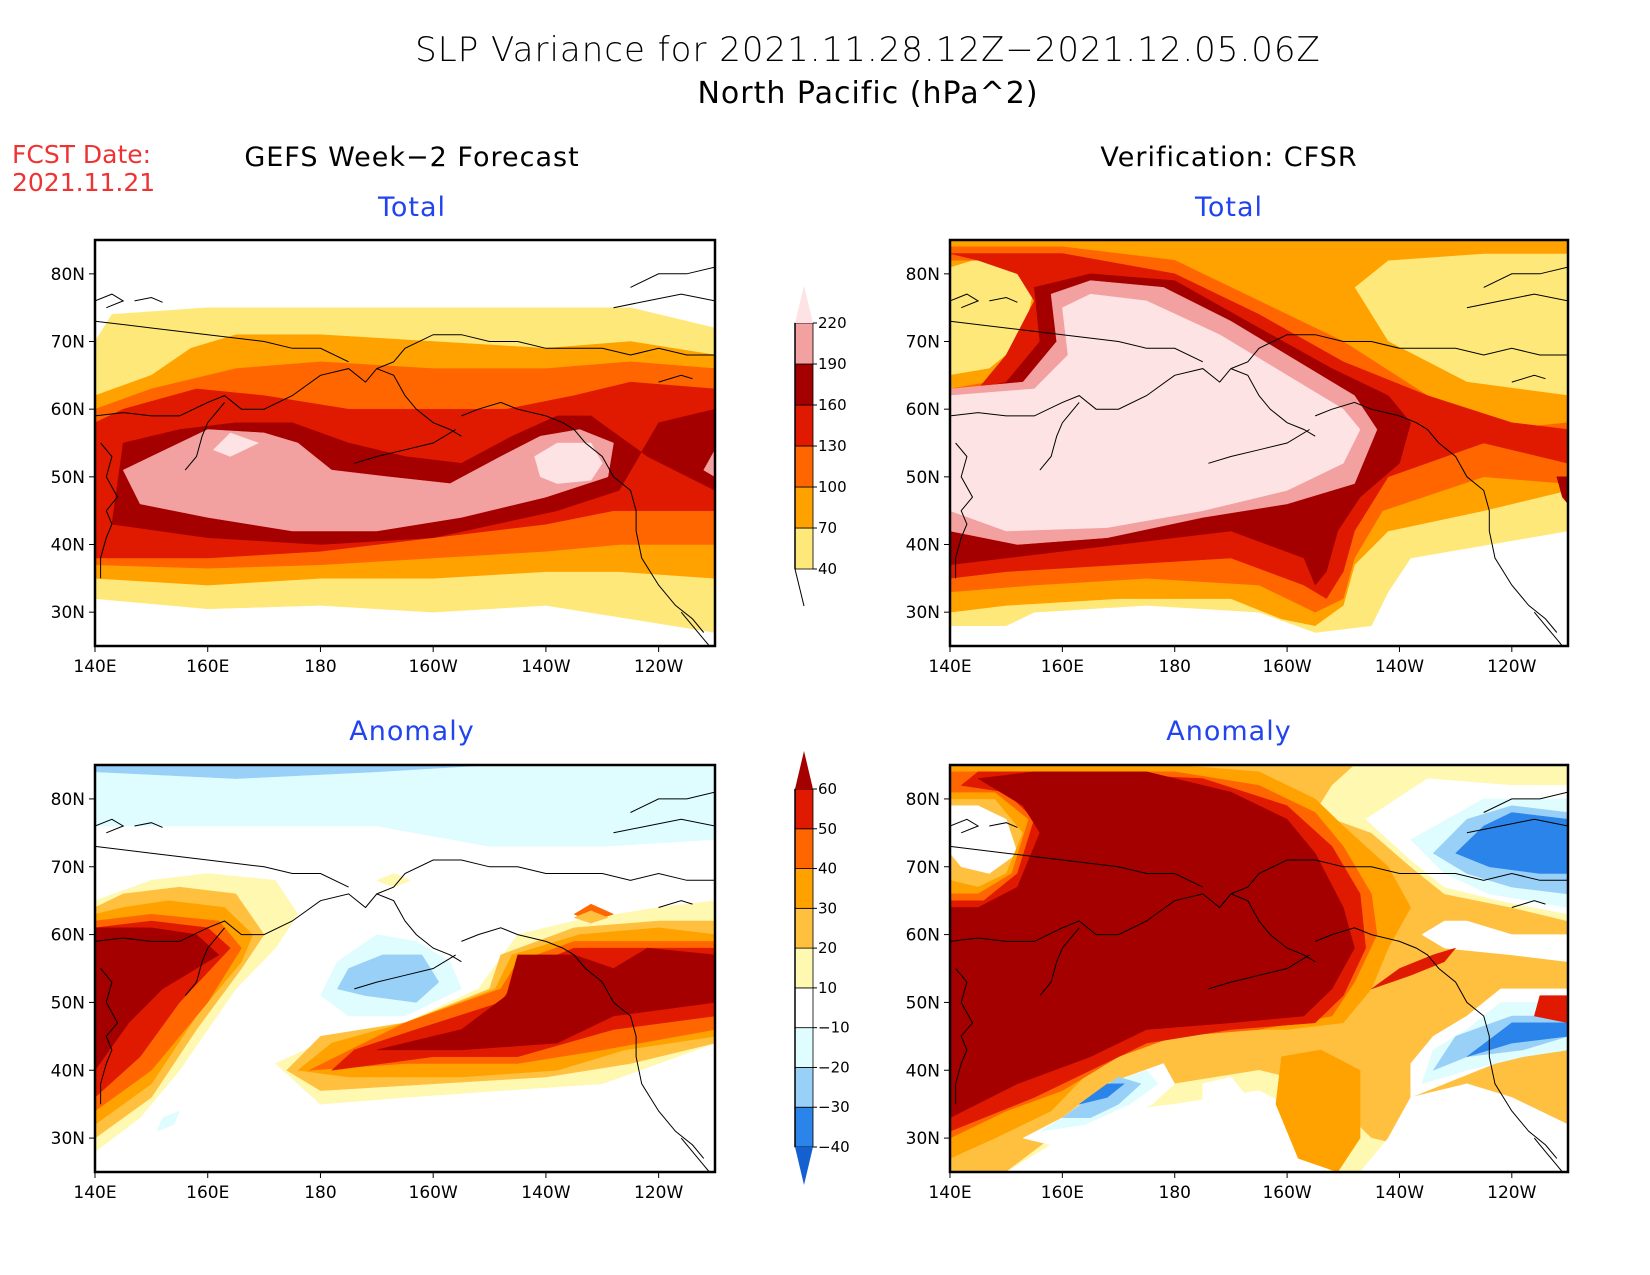  I want to click on colorbar-tick-label: 60, so click(827, 789).